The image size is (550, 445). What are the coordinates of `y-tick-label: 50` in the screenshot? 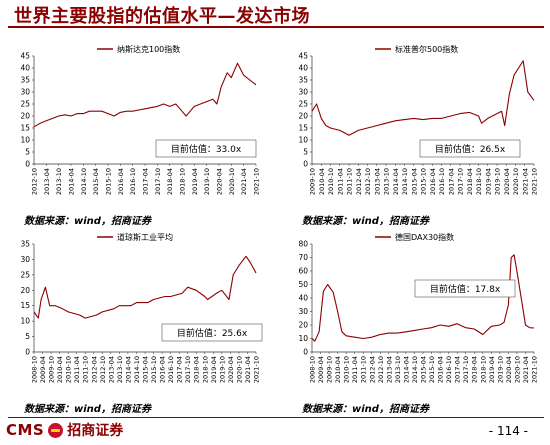 It's located at (303, 284).